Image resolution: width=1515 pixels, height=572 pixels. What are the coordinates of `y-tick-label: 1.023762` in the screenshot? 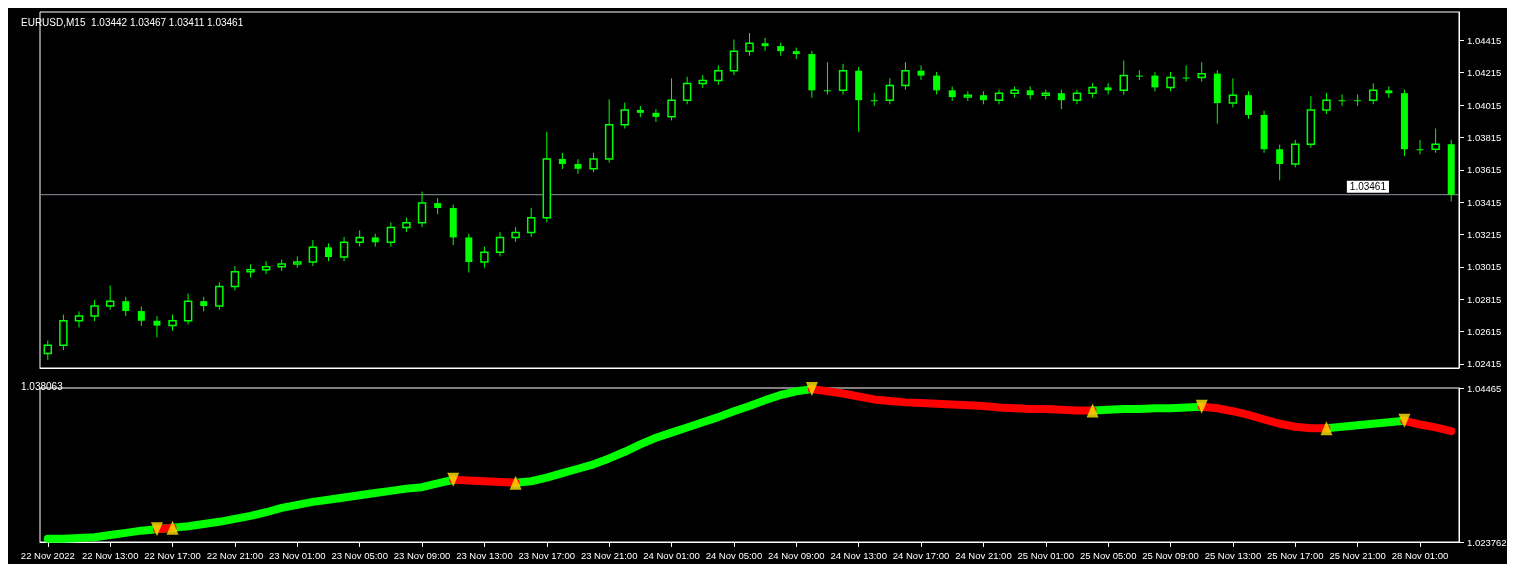 It's located at (1487, 542).